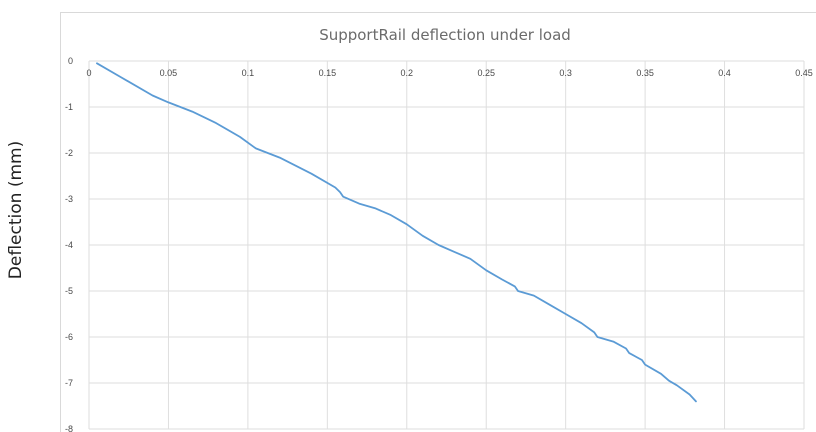  What do you see at coordinates (69, 107) in the screenshot?
I see `y-tick-label: -1` at bounding box center [69, 107].